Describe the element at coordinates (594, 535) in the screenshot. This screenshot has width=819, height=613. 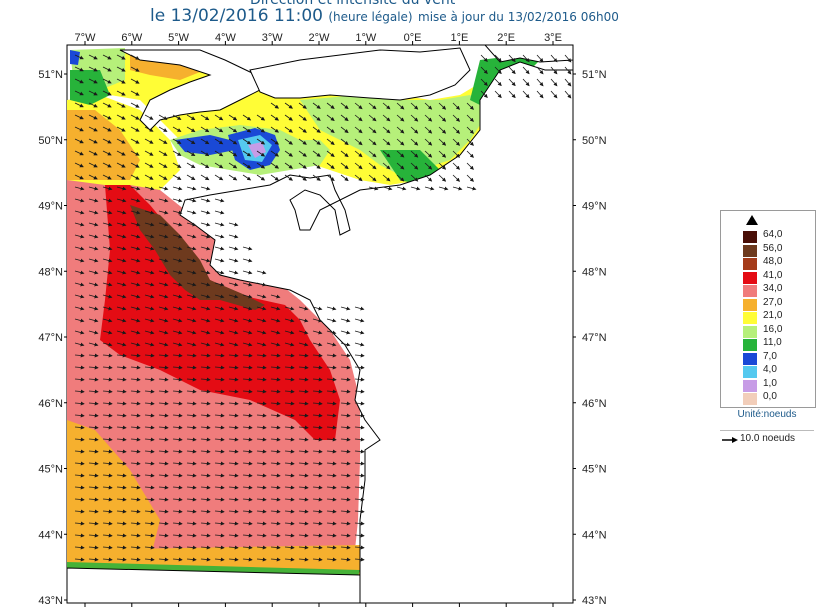
I see `lat-tick-label-right: 44°N` at that location.